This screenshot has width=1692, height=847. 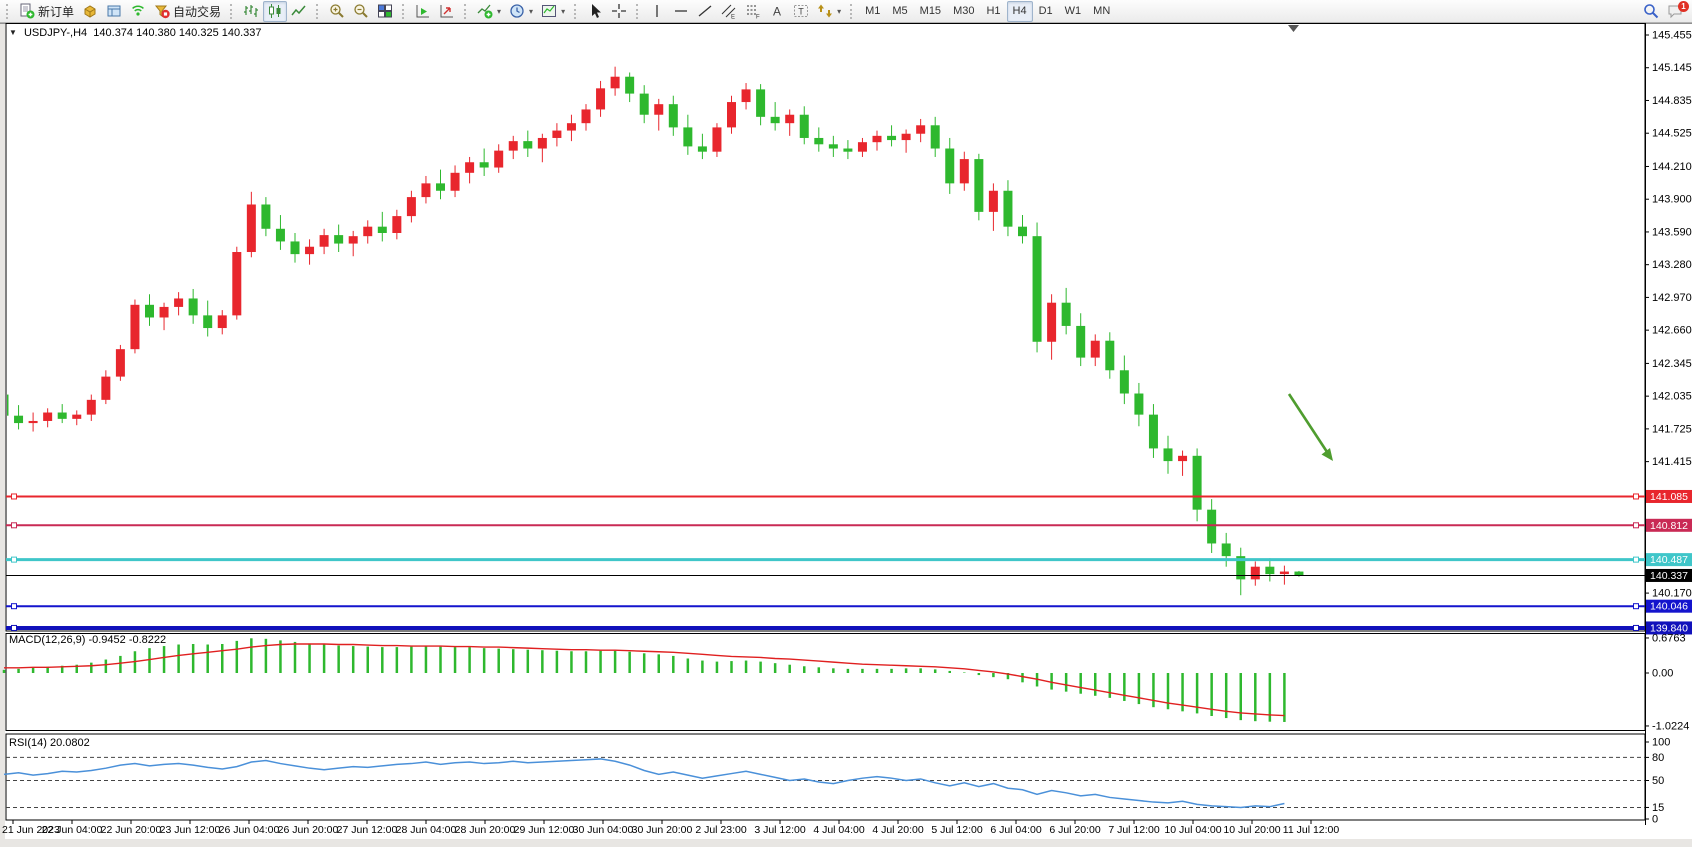 What do you see at coordinates (249, 830) in the screenshot?
I see `svg-text: 26 Jun 04:00` at bounding box center [249, 830].